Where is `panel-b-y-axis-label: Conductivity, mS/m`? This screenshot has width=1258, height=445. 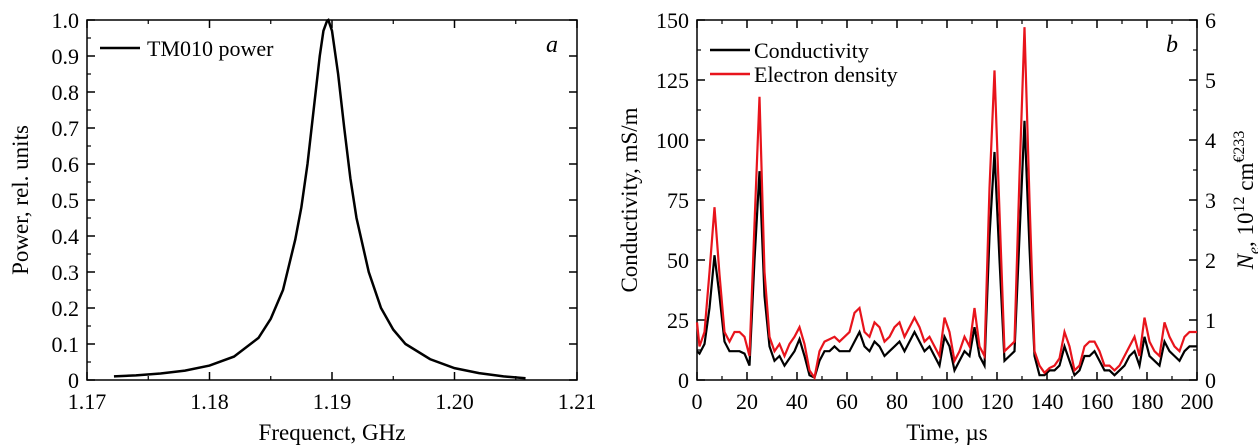 panel-b-y-axis-label: Conductivity, mS/m is located at coordinates (629, 199).